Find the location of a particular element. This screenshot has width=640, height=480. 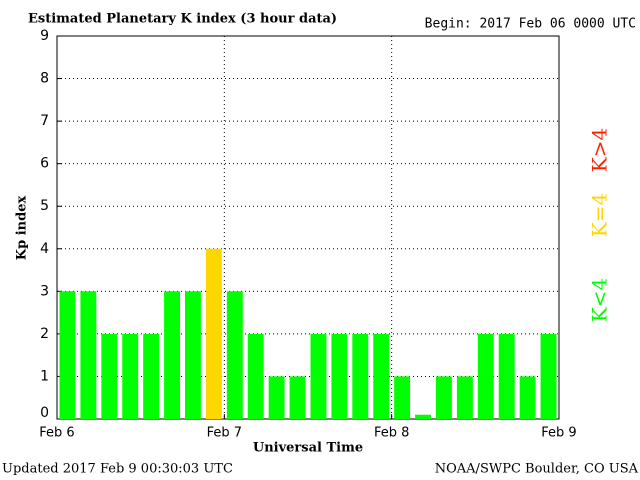

x-tick-label: Feb 7 is located at coordinates (224, 433).